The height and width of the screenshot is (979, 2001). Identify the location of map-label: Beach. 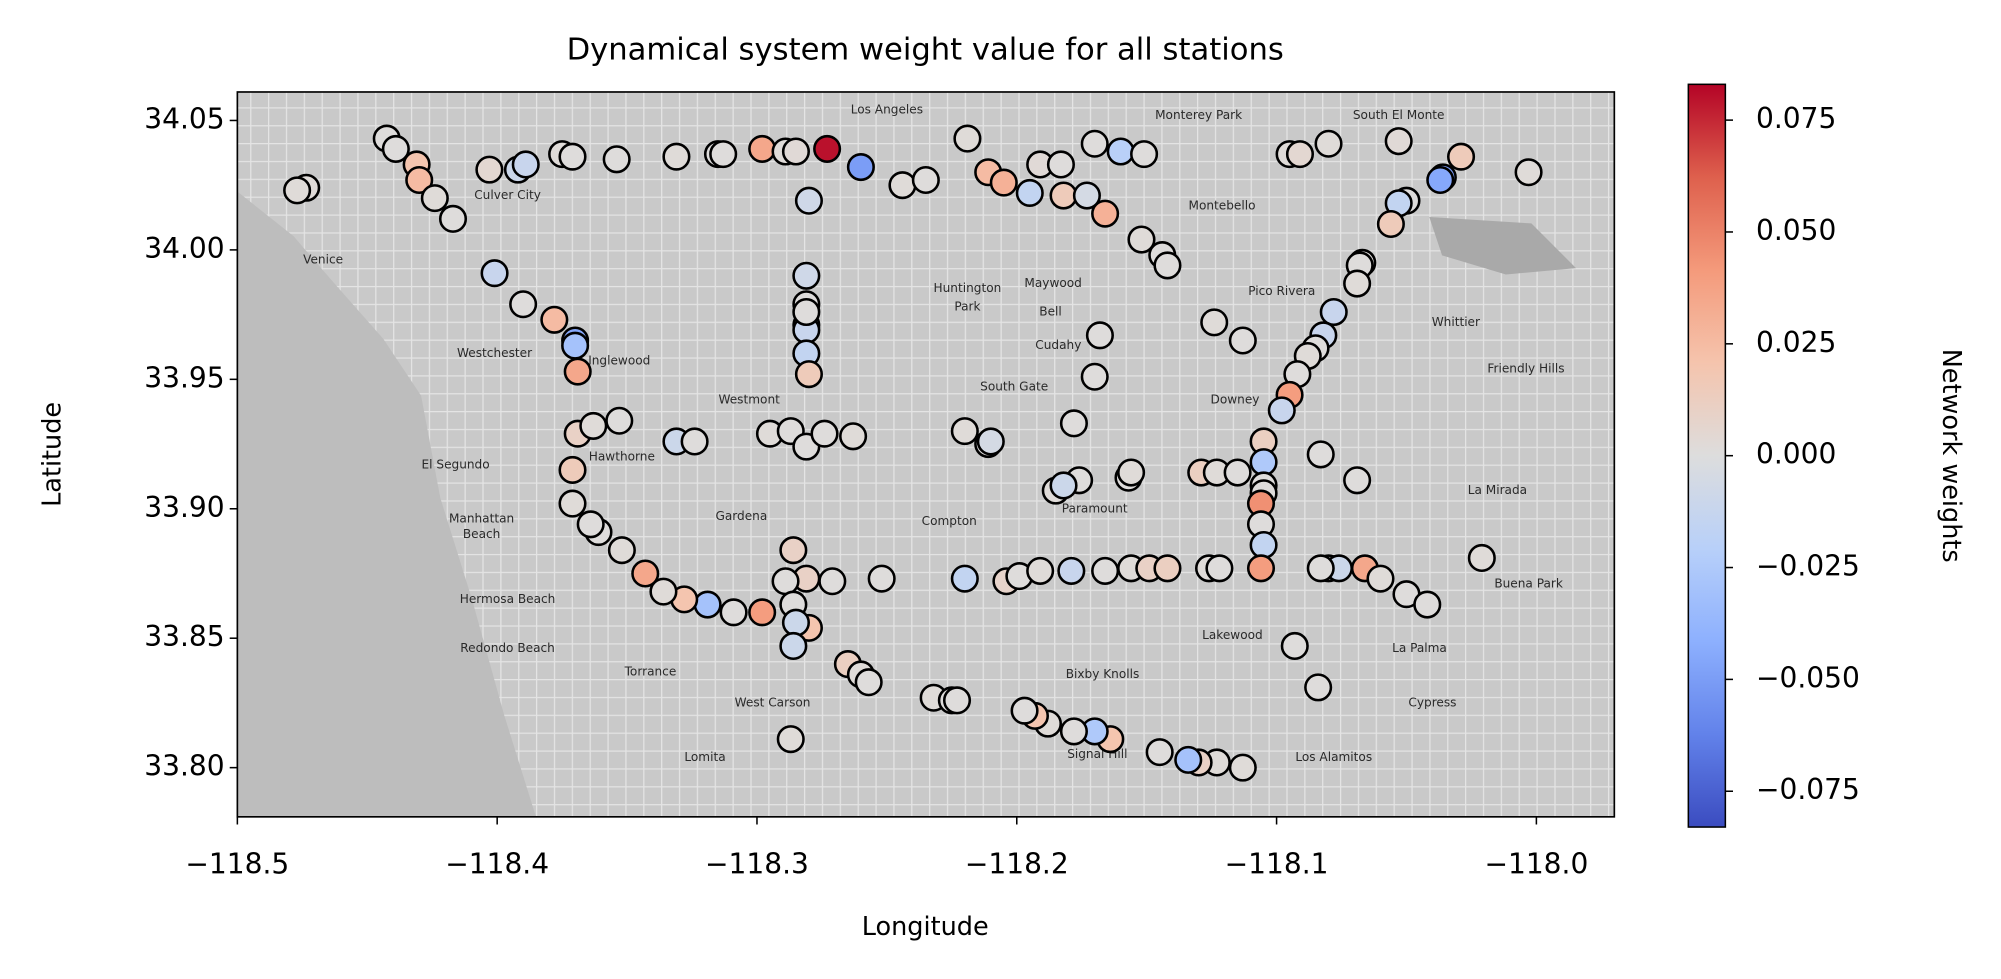
(482, 534).